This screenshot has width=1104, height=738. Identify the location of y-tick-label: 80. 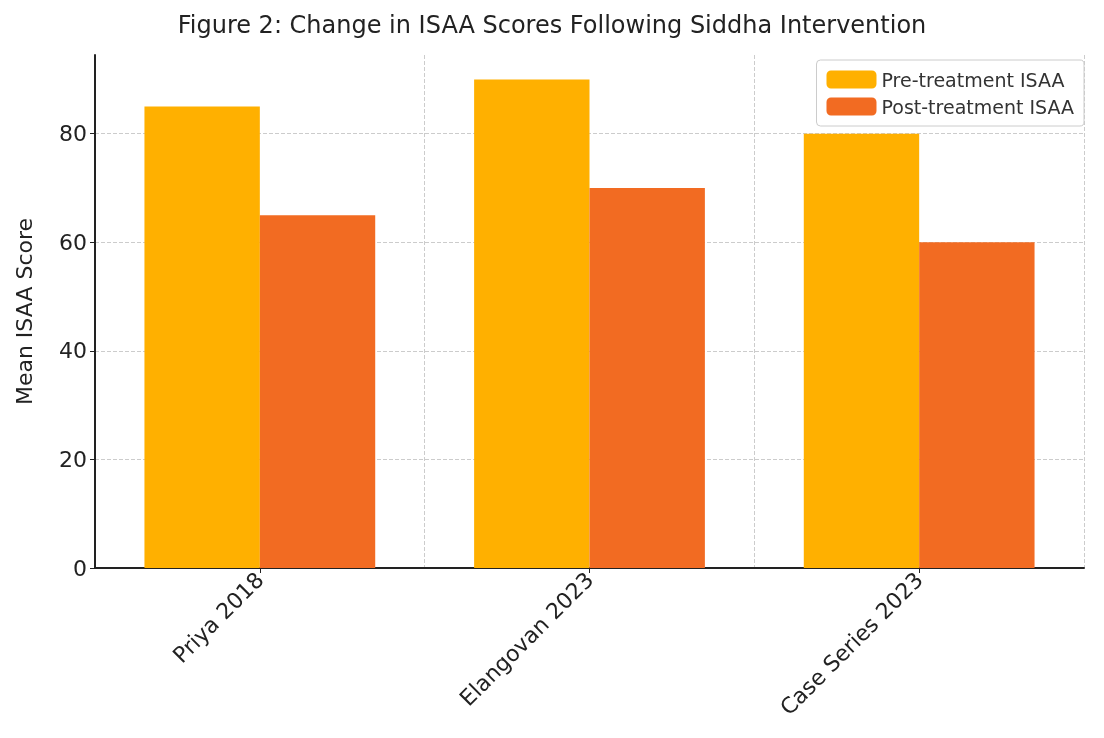
(73, 134).